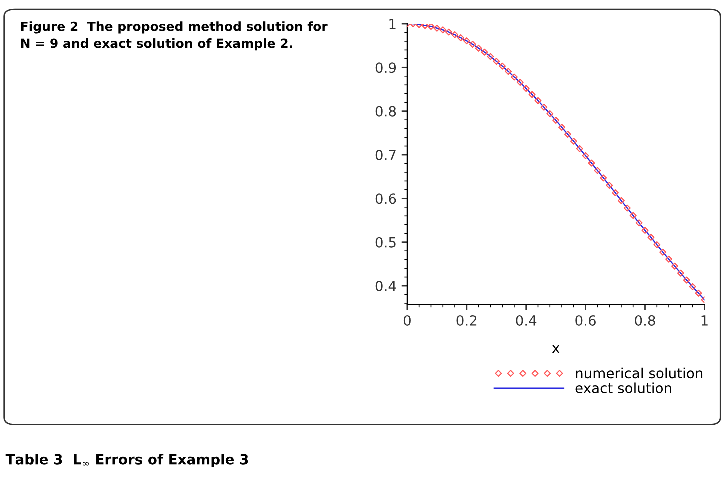 The width and height of the screenshot is (725, 480). I want to click on y-tick-label: 0.8, so click(386, 111).